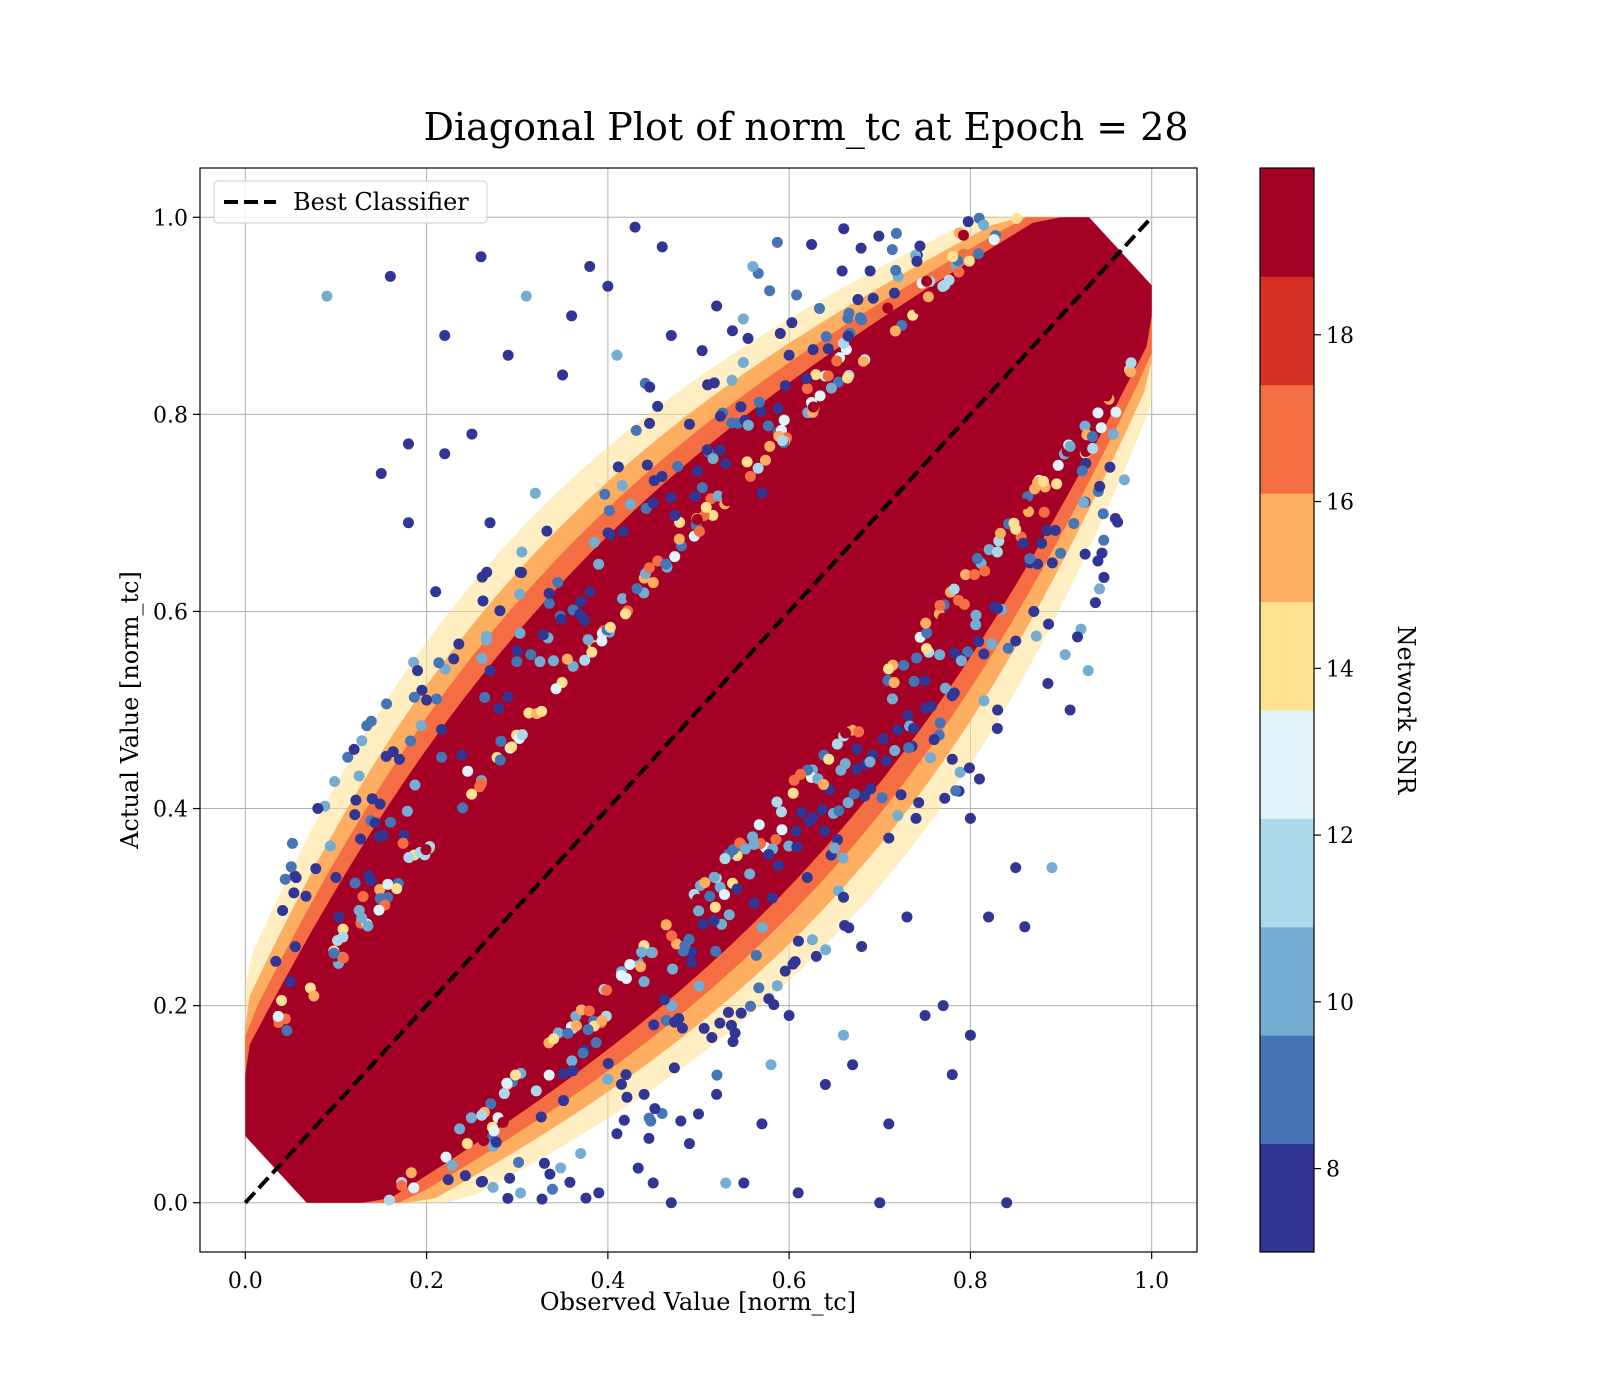  I want to click on colorbar-tick-label: 16, so click(1340, 503).